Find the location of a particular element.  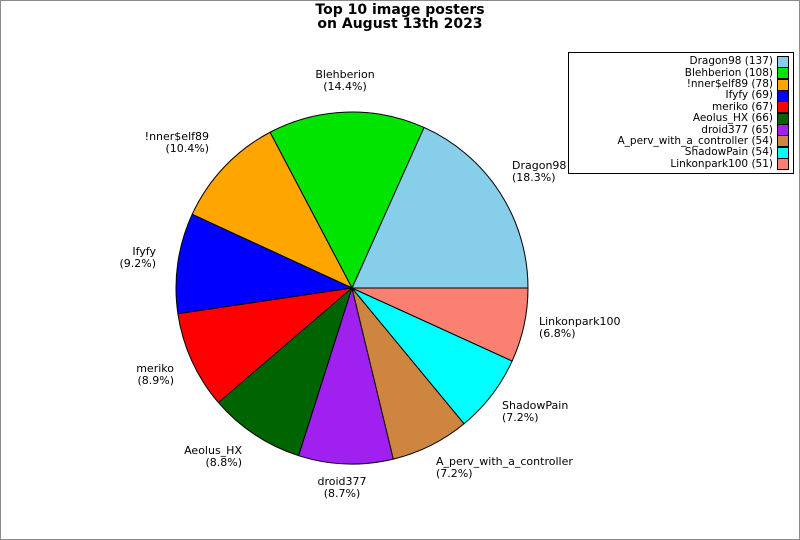

pie-slice-Blehberion is located at coordinates (347, 200).